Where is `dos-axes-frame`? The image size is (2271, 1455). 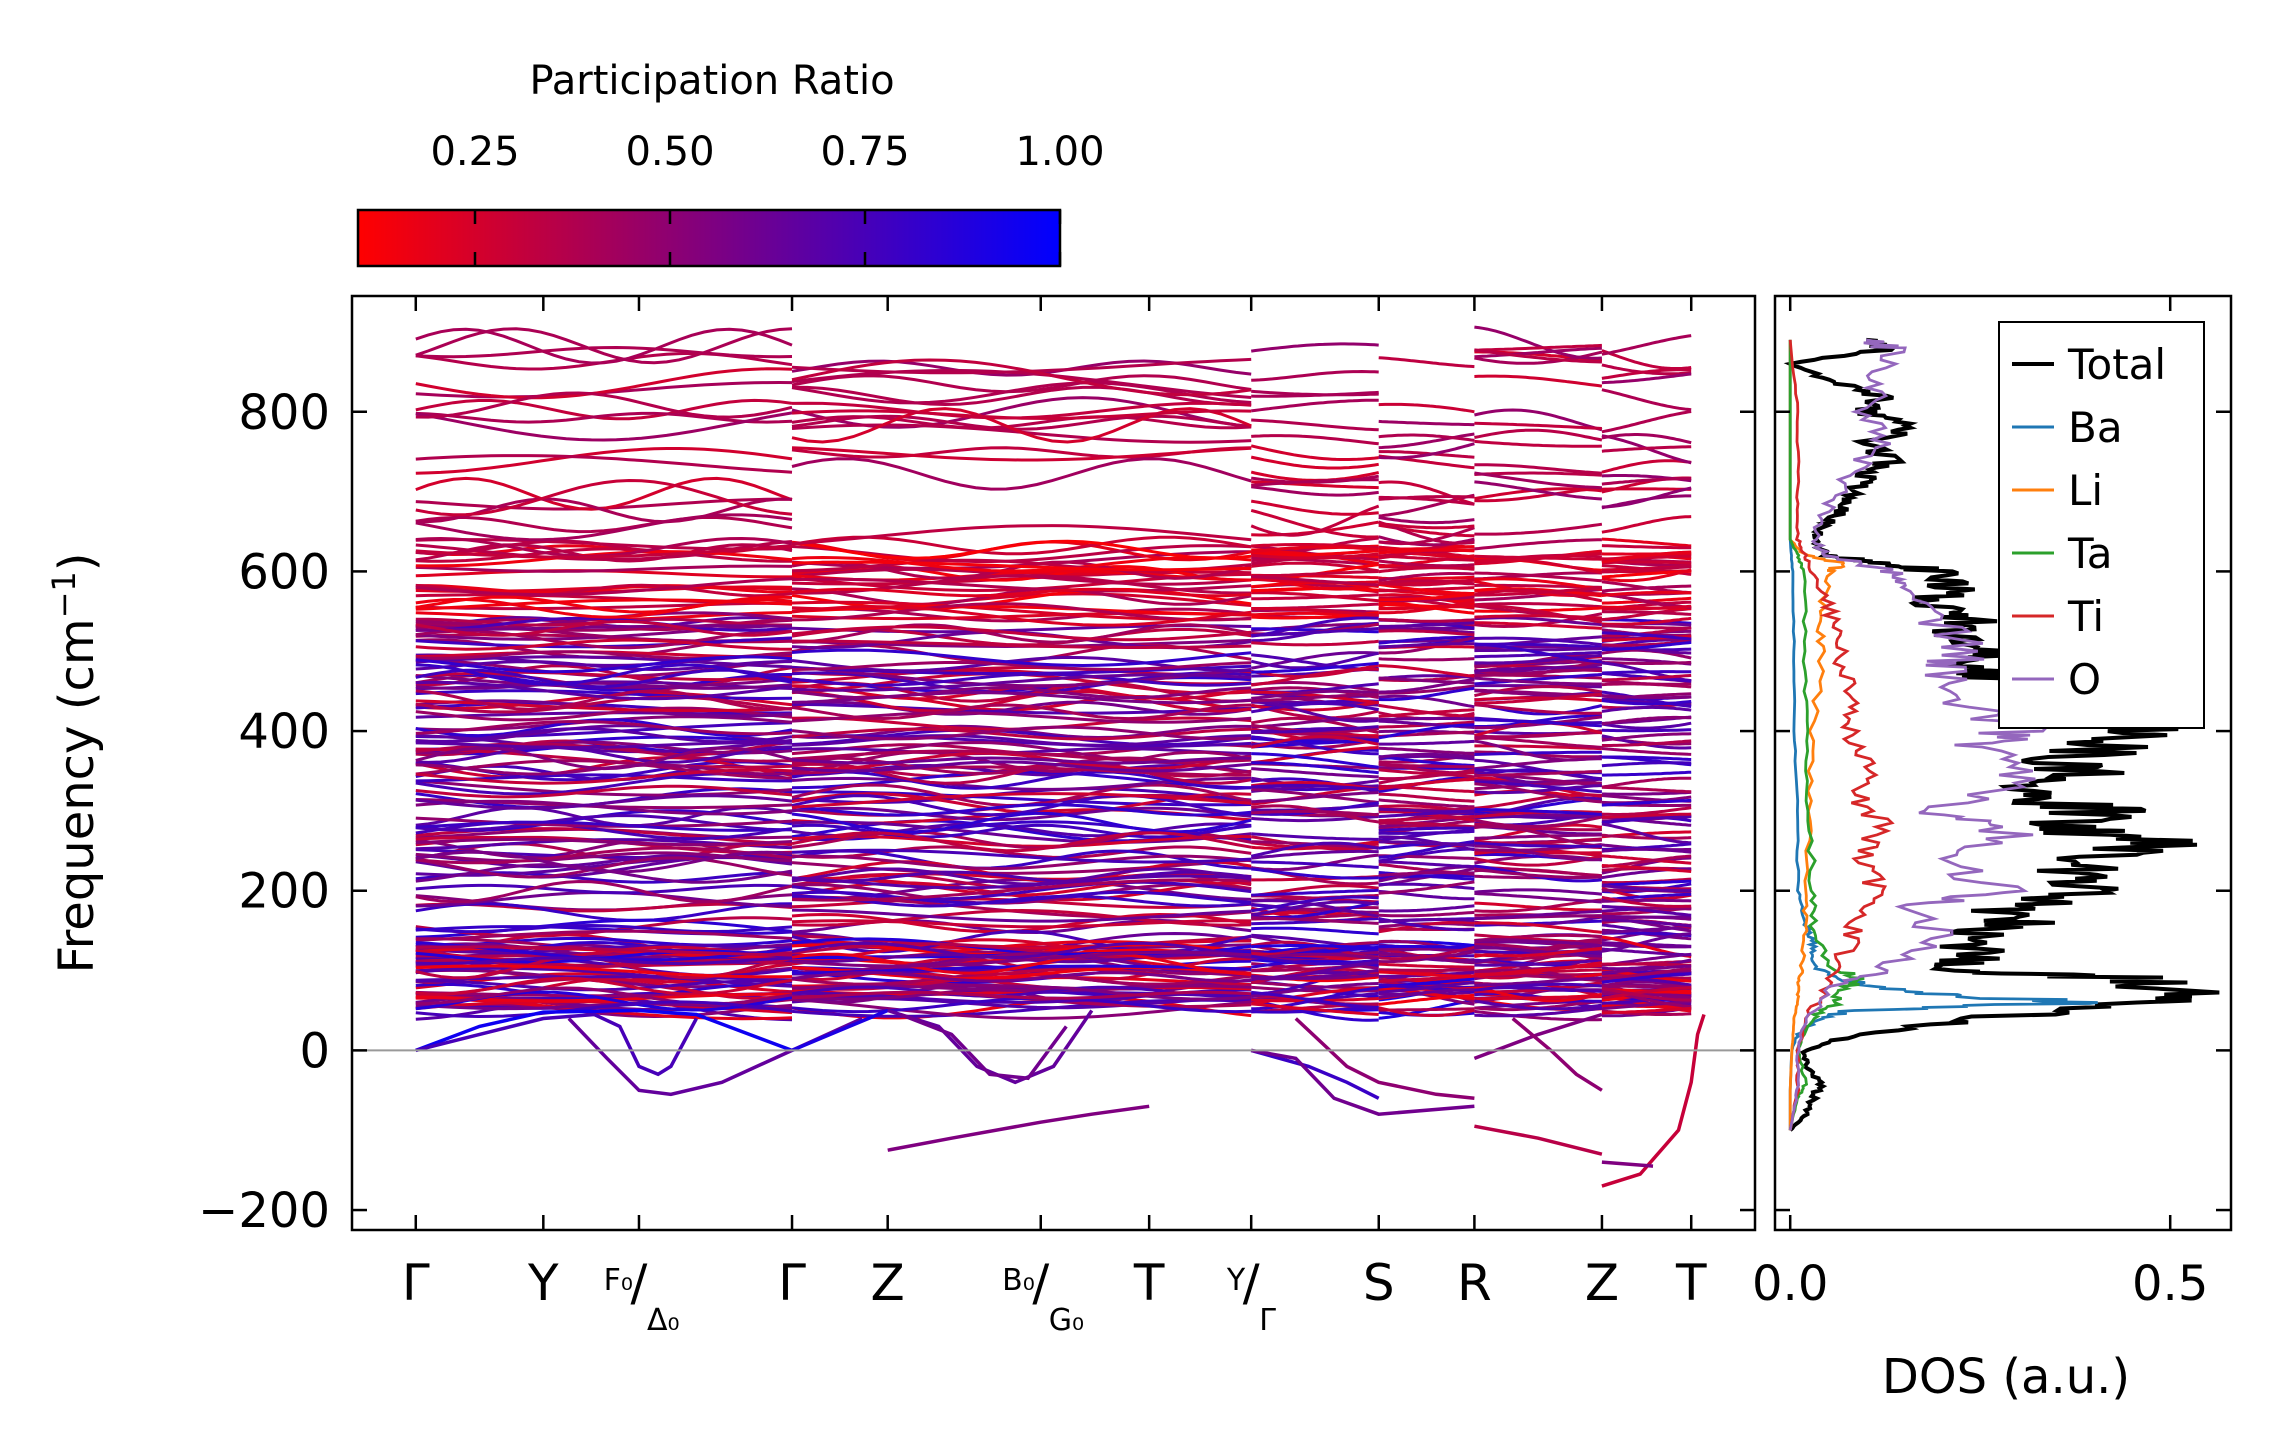
dos-axes-frame is located at coordinates (2003, 763).